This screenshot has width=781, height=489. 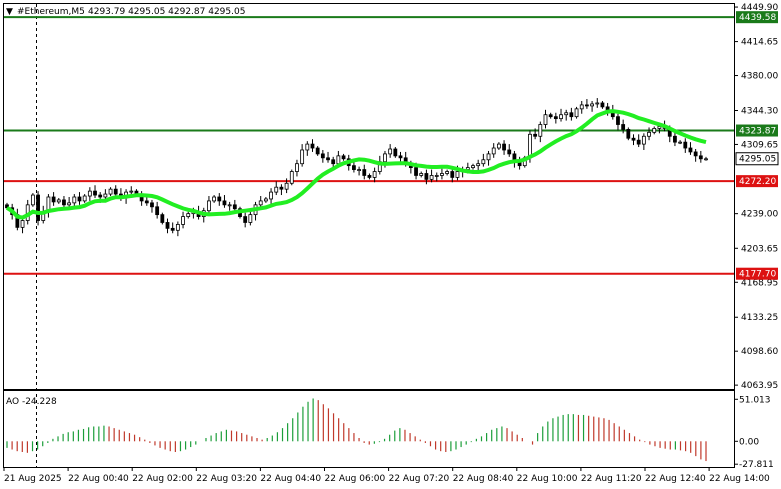 I want to click on price-tick-label: 4449.90, so click(x=759, y=8).